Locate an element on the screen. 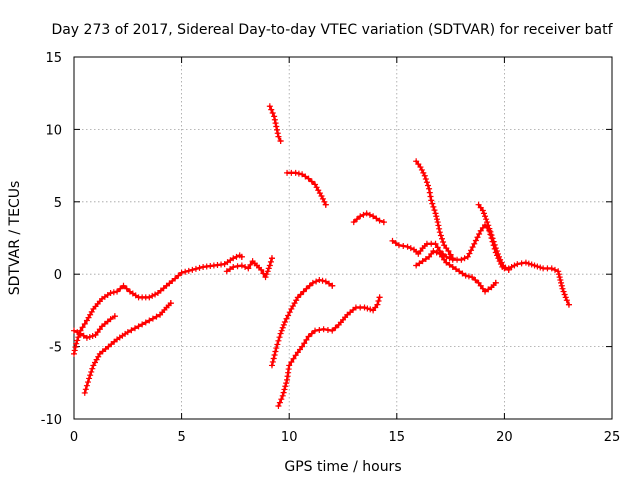 The image size is (640, 480). y-tick-label: 10 is located at coordinates (53, 130).